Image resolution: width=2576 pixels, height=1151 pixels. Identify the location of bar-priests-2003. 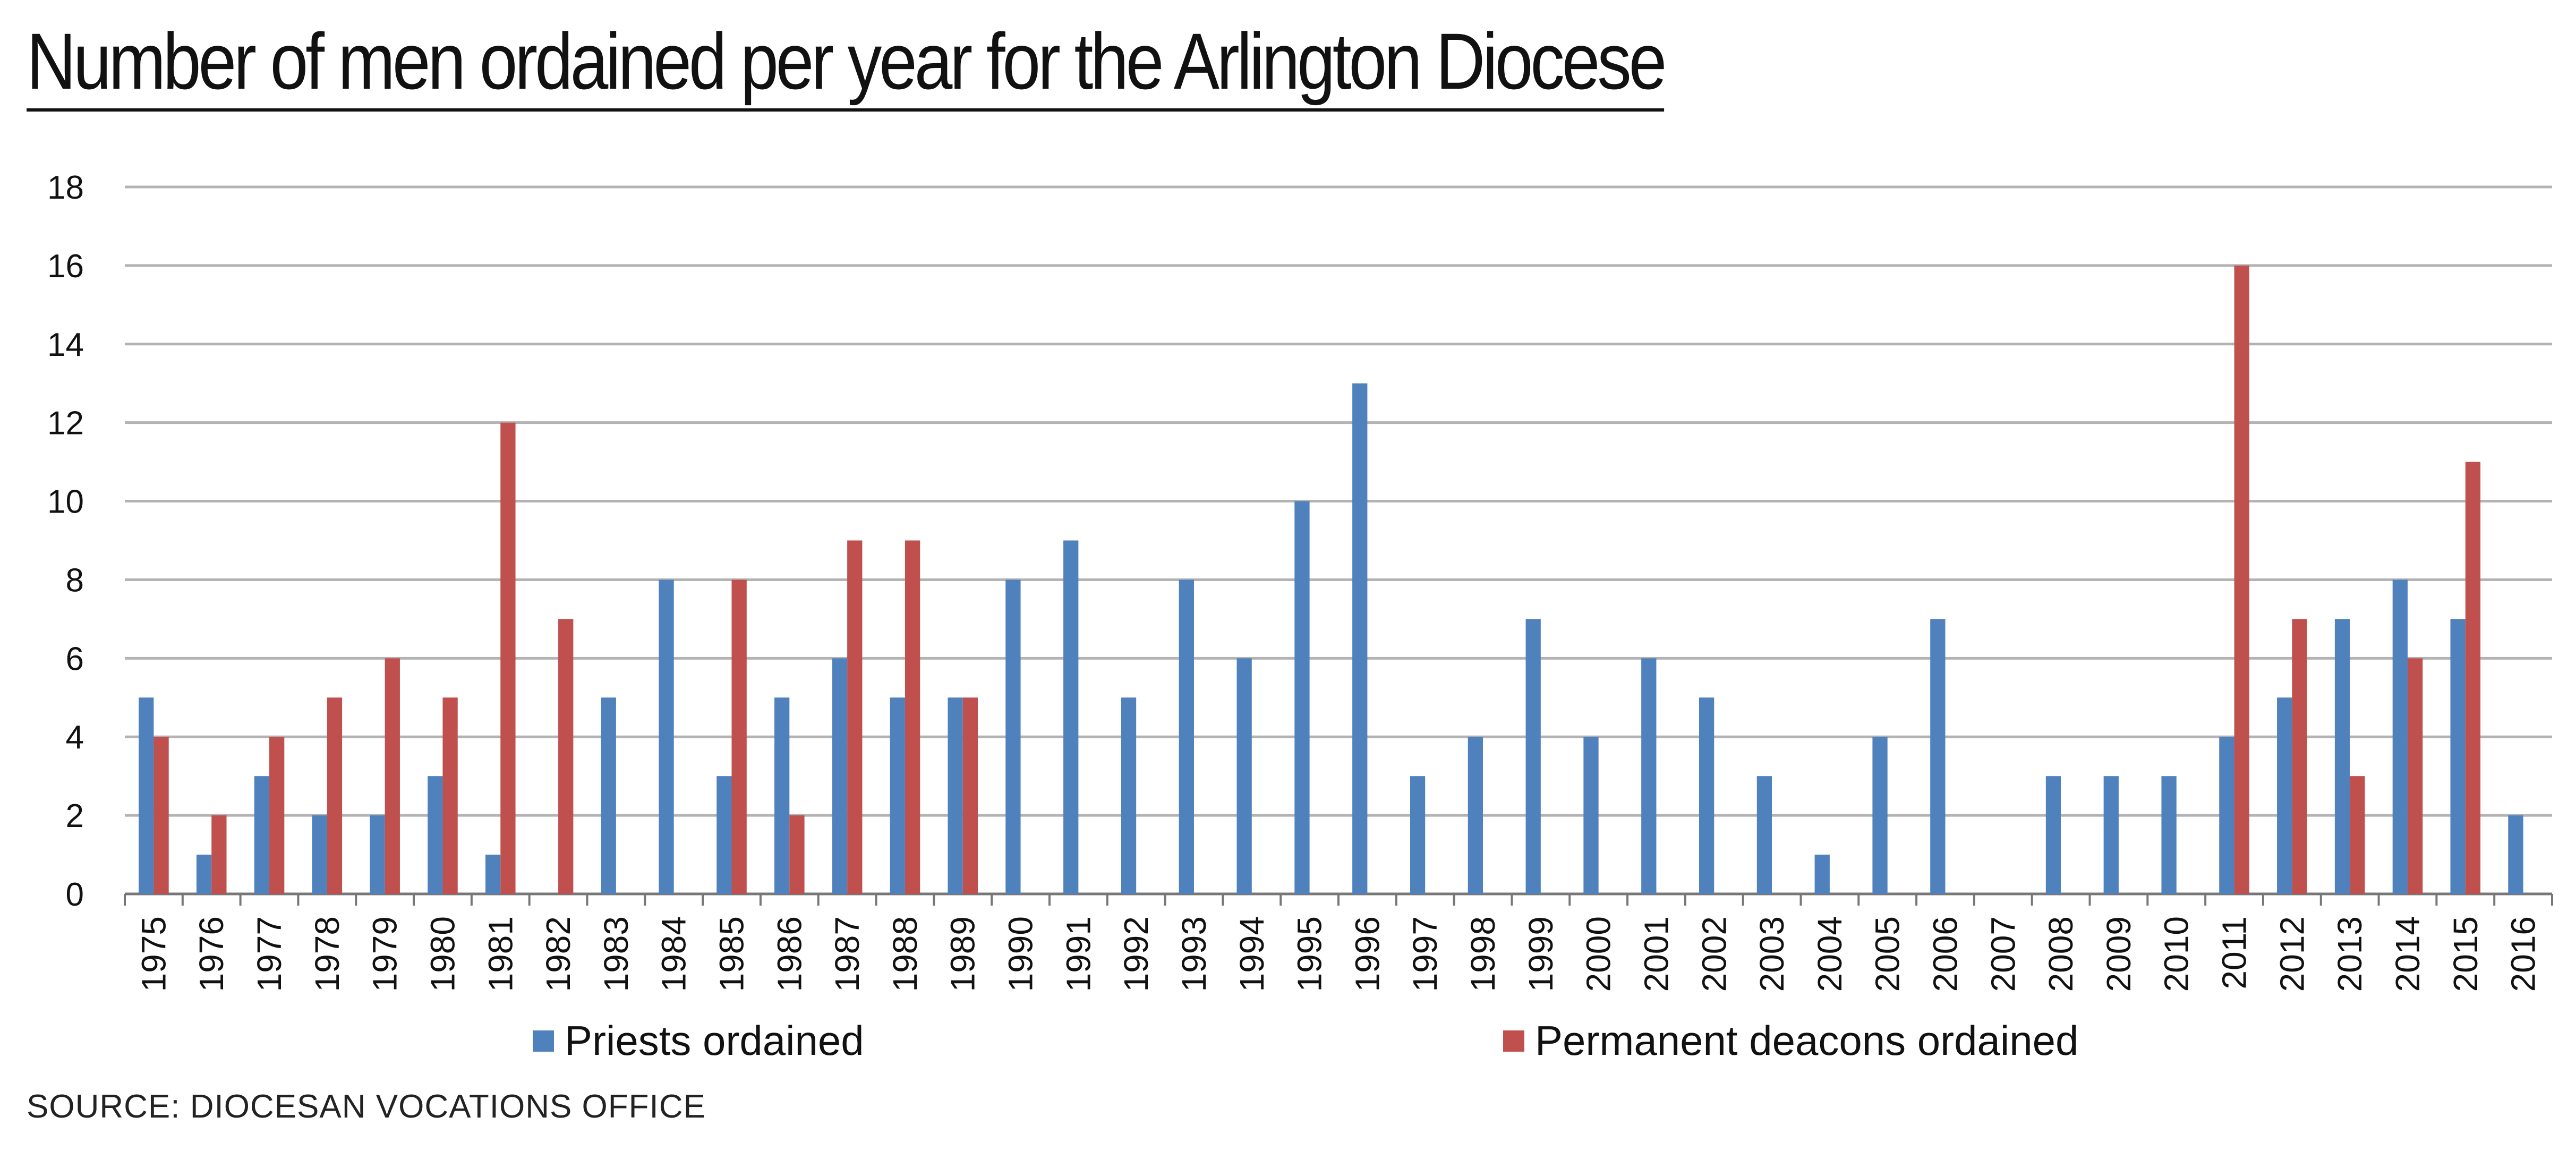
(1764, 835).